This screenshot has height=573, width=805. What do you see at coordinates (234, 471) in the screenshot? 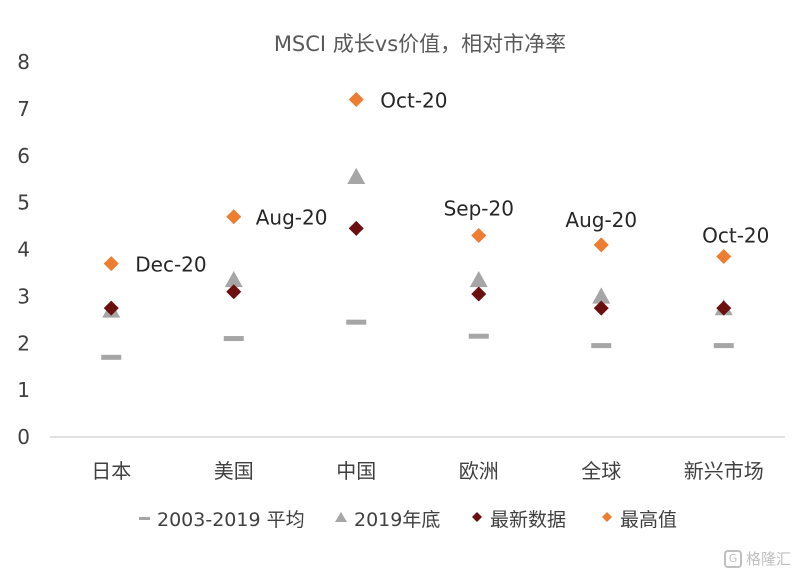
I see `x-category-label: 美国` at bounding box center [234, 471].